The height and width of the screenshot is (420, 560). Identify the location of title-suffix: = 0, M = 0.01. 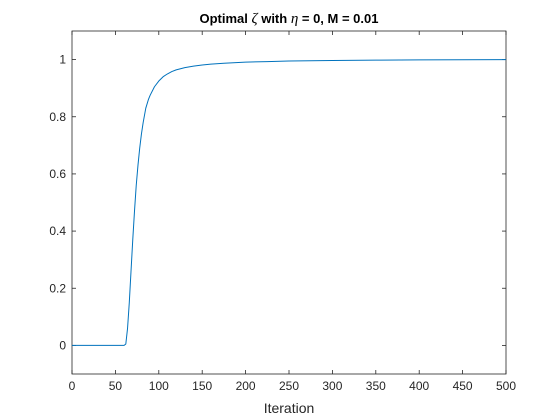
(338, 18).